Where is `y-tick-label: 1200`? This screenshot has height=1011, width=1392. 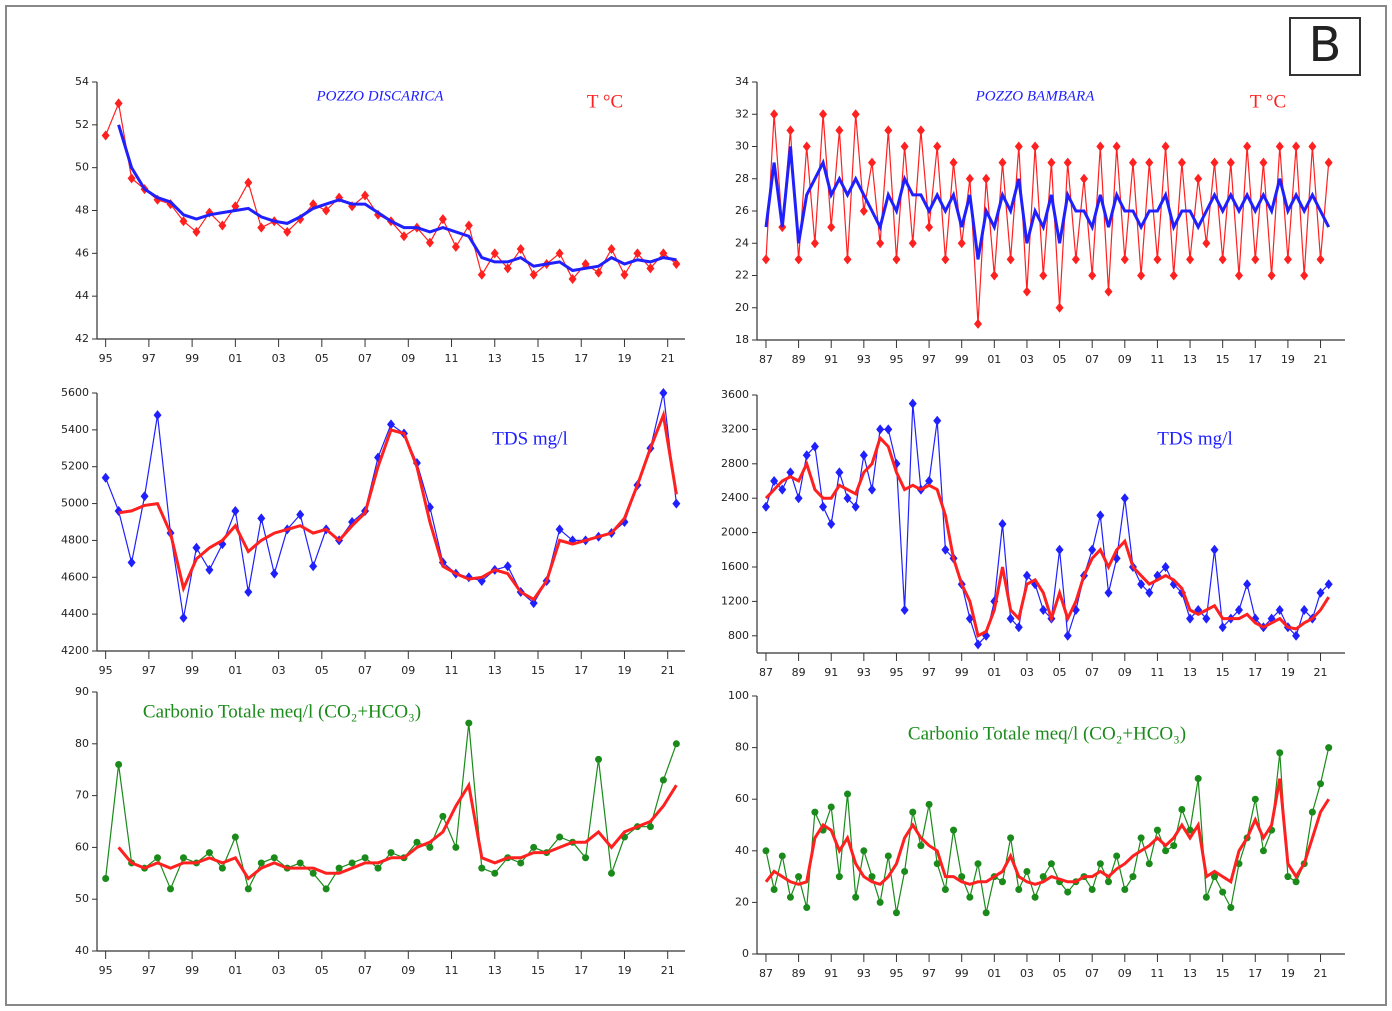 y-tick-label: 1200 is located at coordinates (735, 600).